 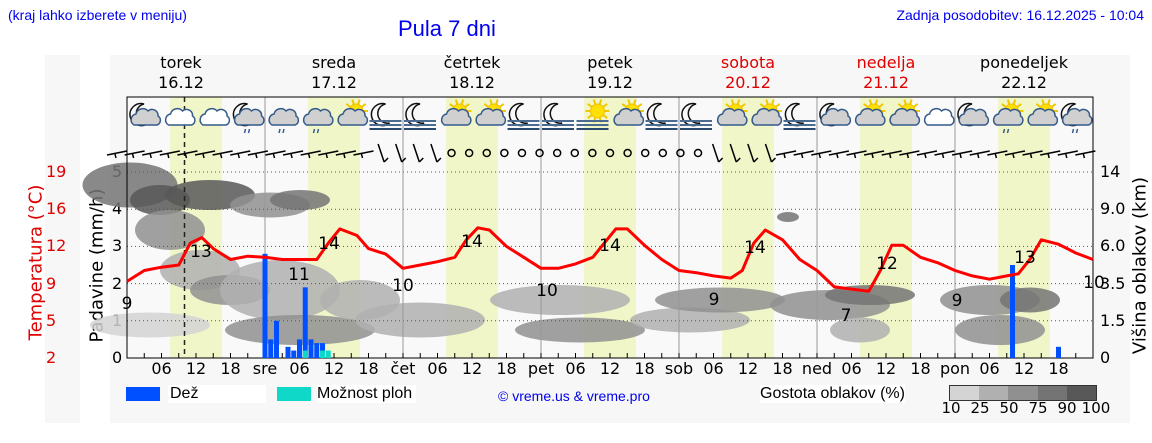 I want to click on cloud-density-legend-label: Gostota oblakov (%), so click(x=832, y=394).